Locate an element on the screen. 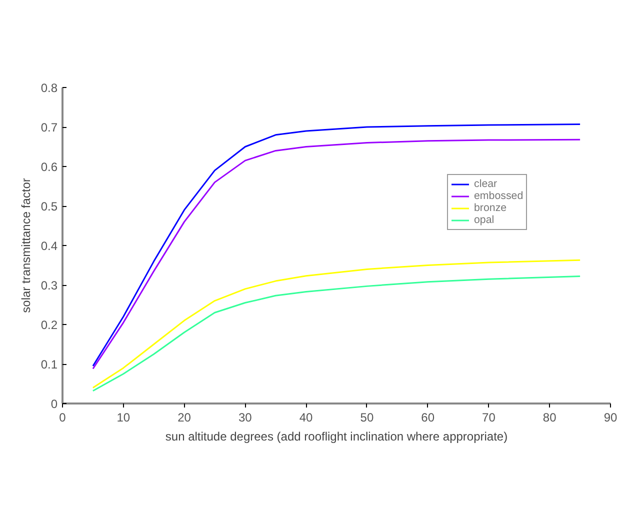  legend-label: clear is located at coordinates (486, 184).